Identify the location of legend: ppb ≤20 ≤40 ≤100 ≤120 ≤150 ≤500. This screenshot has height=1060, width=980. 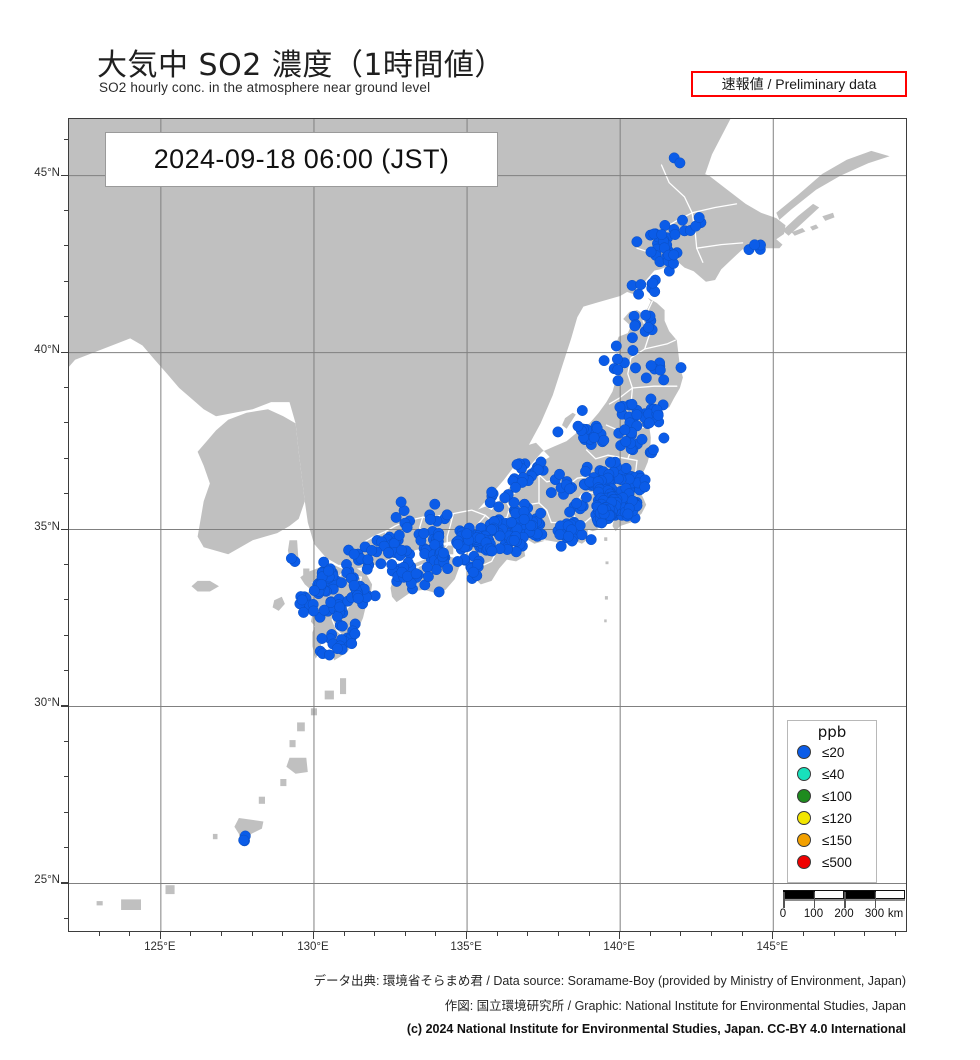
(832, 801).